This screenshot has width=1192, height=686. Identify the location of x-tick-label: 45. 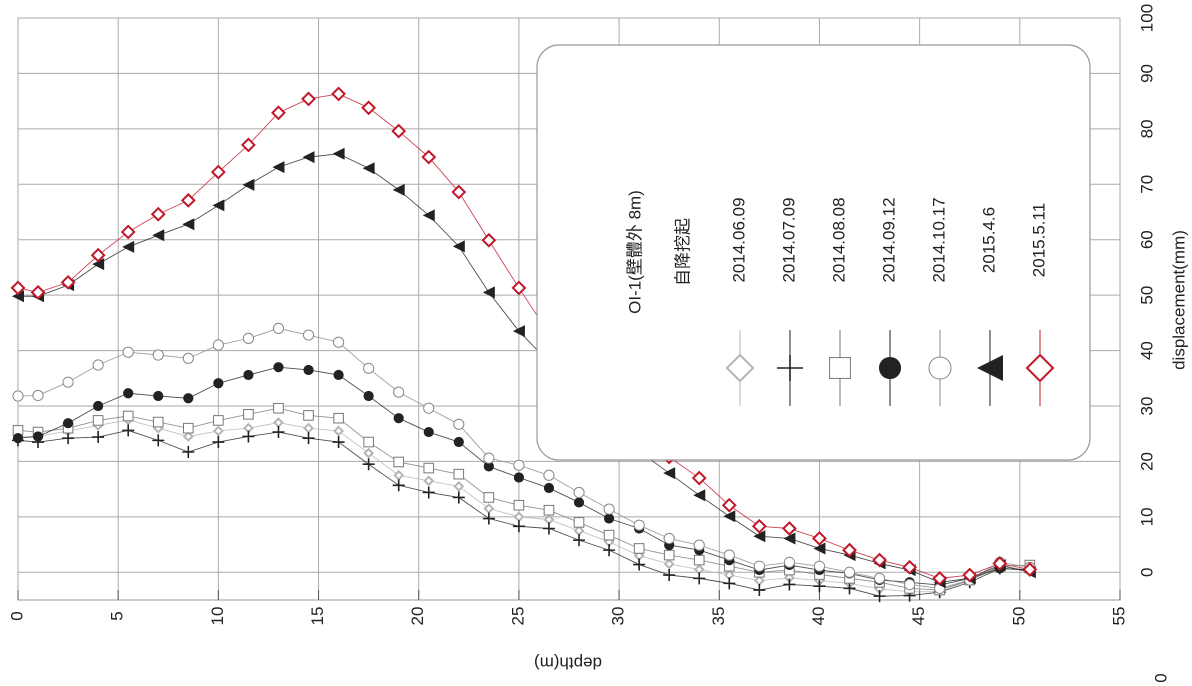
(918, 616).